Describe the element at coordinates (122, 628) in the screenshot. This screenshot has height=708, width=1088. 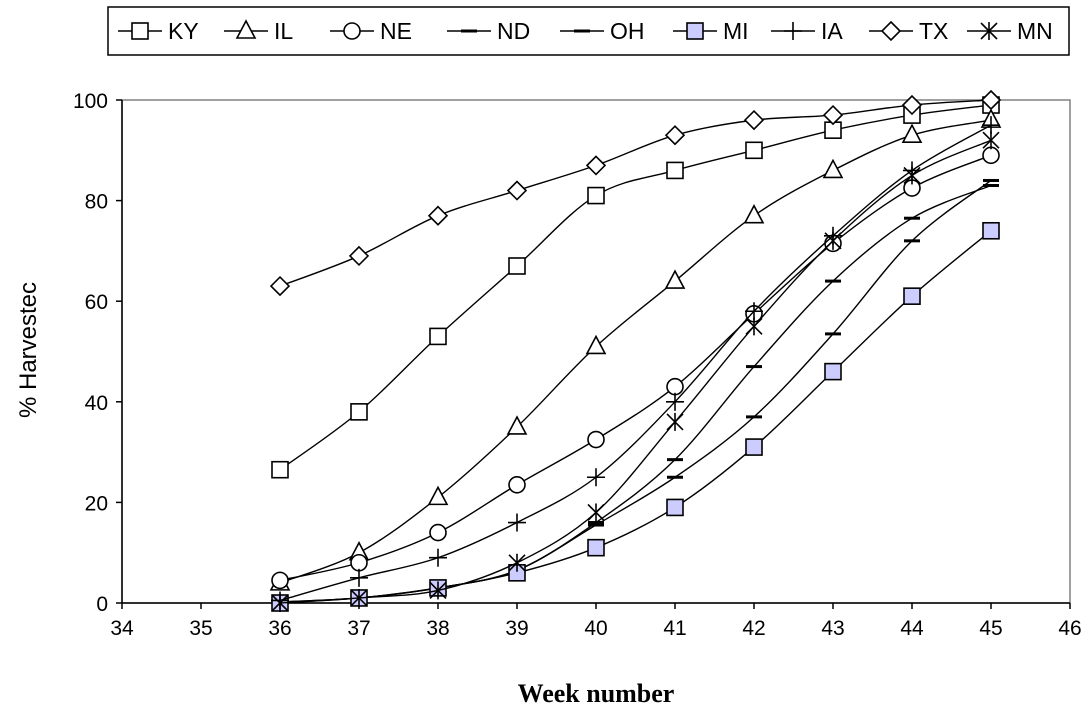
I see `x-tick-label: 34` at that location.